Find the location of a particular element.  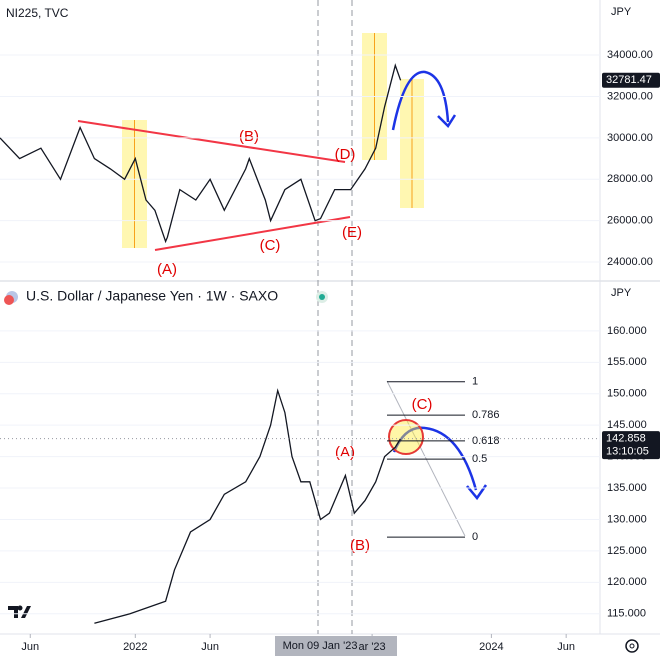

y-tick-label: 26000.00 is located at coordinates (630, 221).